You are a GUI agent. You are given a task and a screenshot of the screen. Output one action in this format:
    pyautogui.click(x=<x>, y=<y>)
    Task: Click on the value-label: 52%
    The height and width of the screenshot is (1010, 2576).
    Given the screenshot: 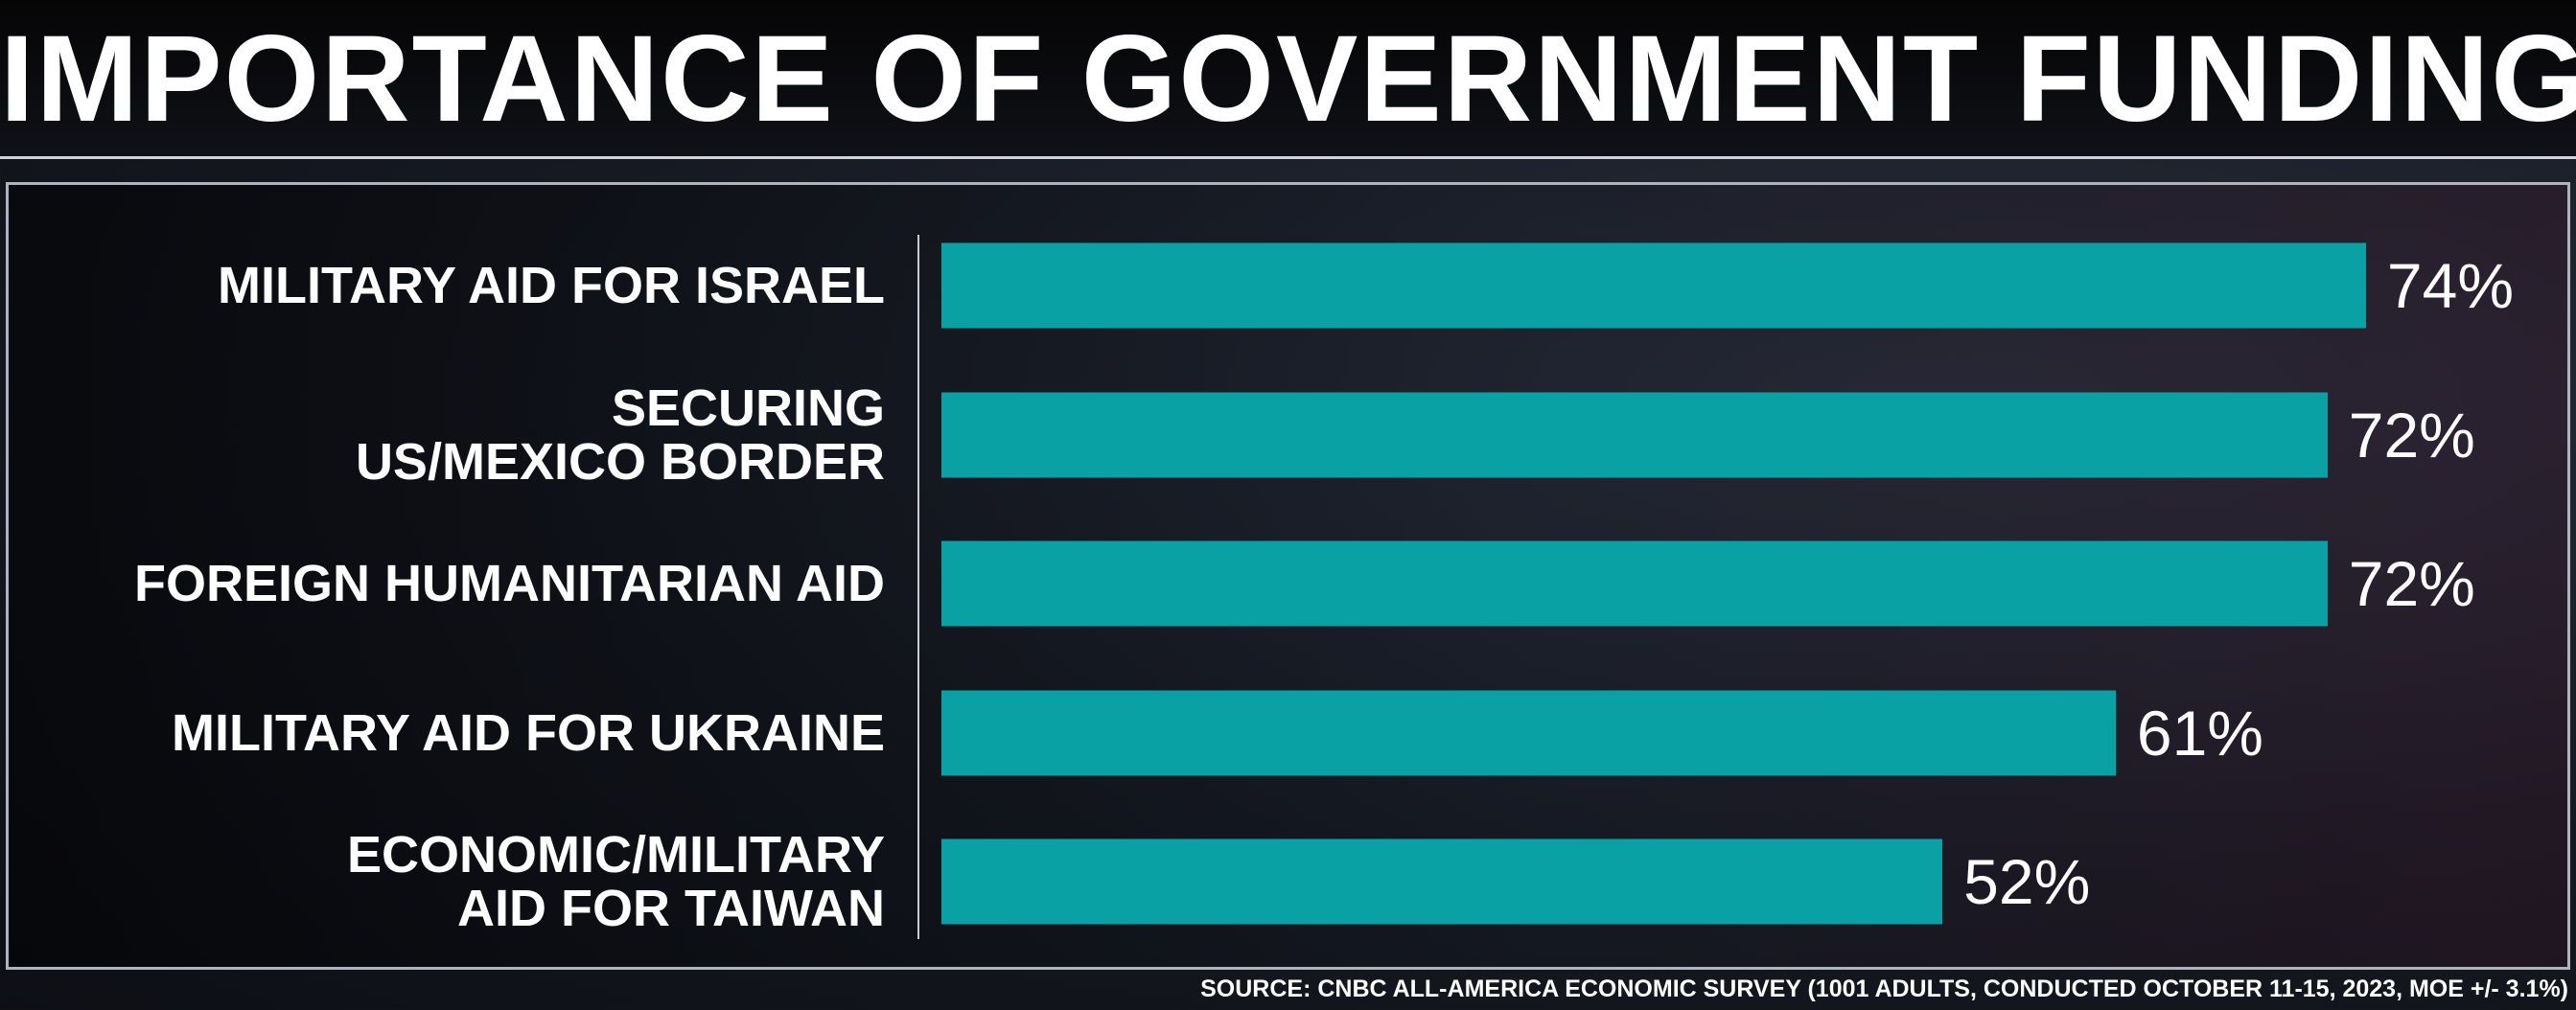 What is the action you would take?
    pyautogui.click(x=2027, y=881)
    